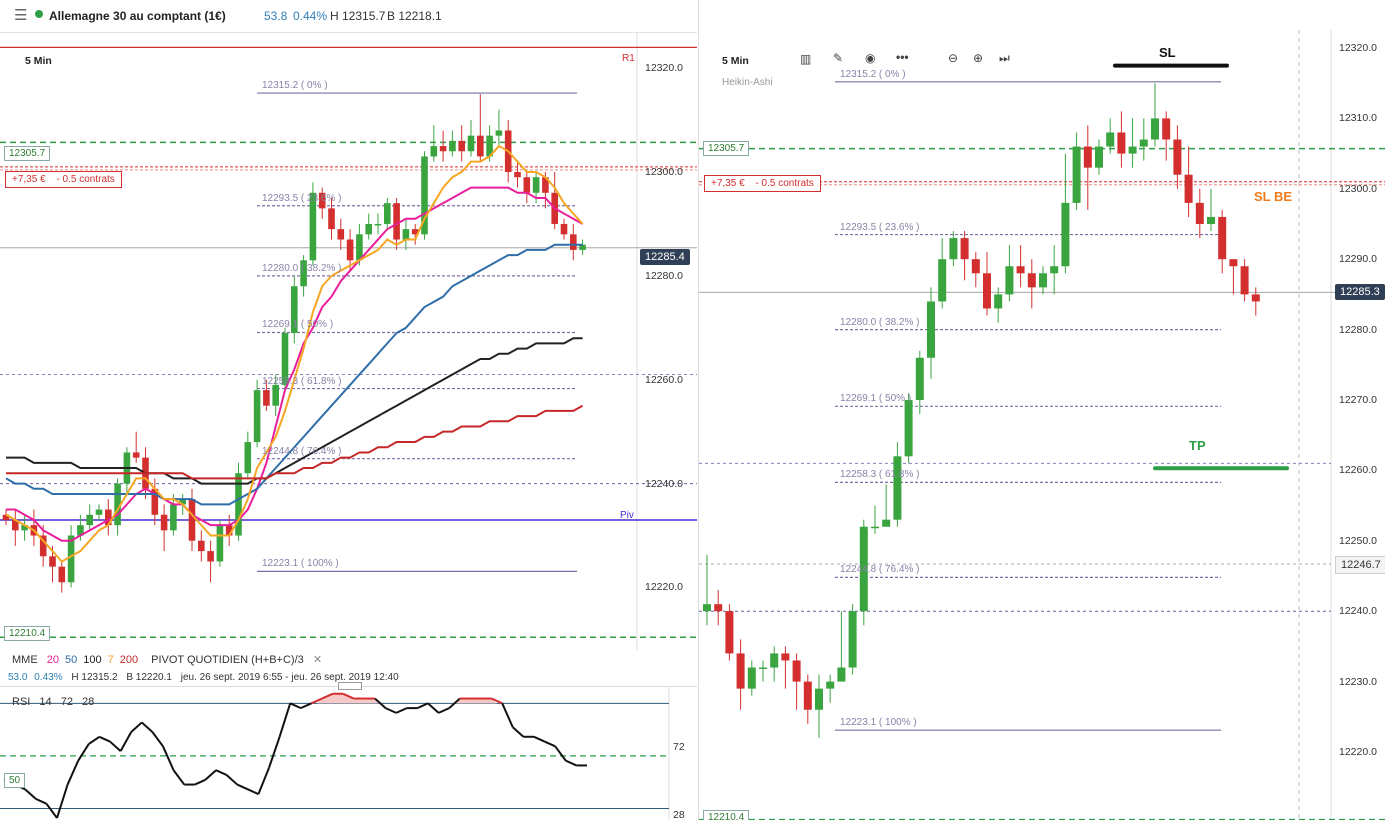 Image resolution: width=1385 pixels, height=820 pixels. What do you see at coordinates (294, 411) in the screenshot?
I see `ma-line` at bounding box center [294, 411].